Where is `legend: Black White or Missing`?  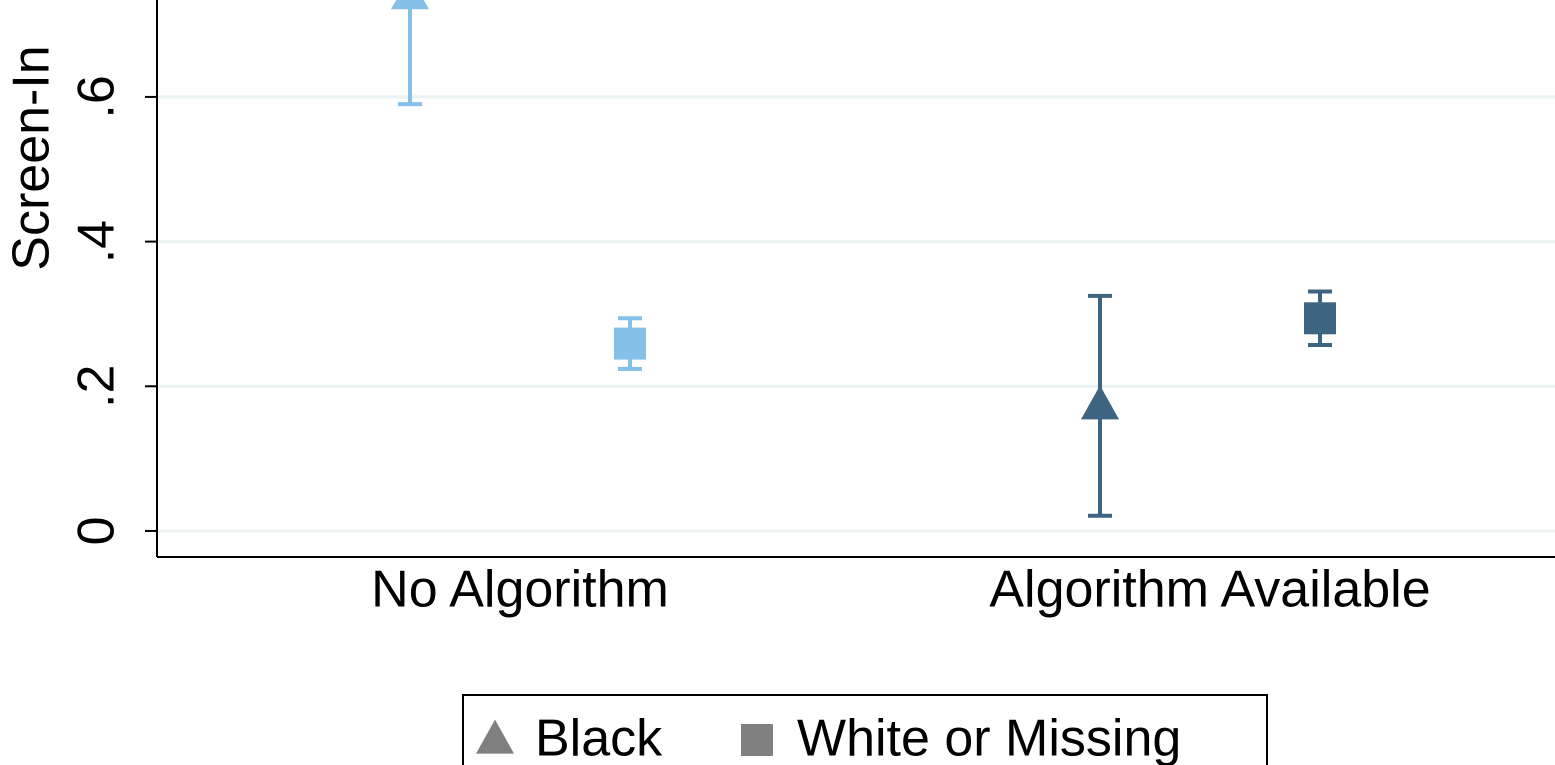 legend: Black White or Missing is located at coordinates (828, 737).